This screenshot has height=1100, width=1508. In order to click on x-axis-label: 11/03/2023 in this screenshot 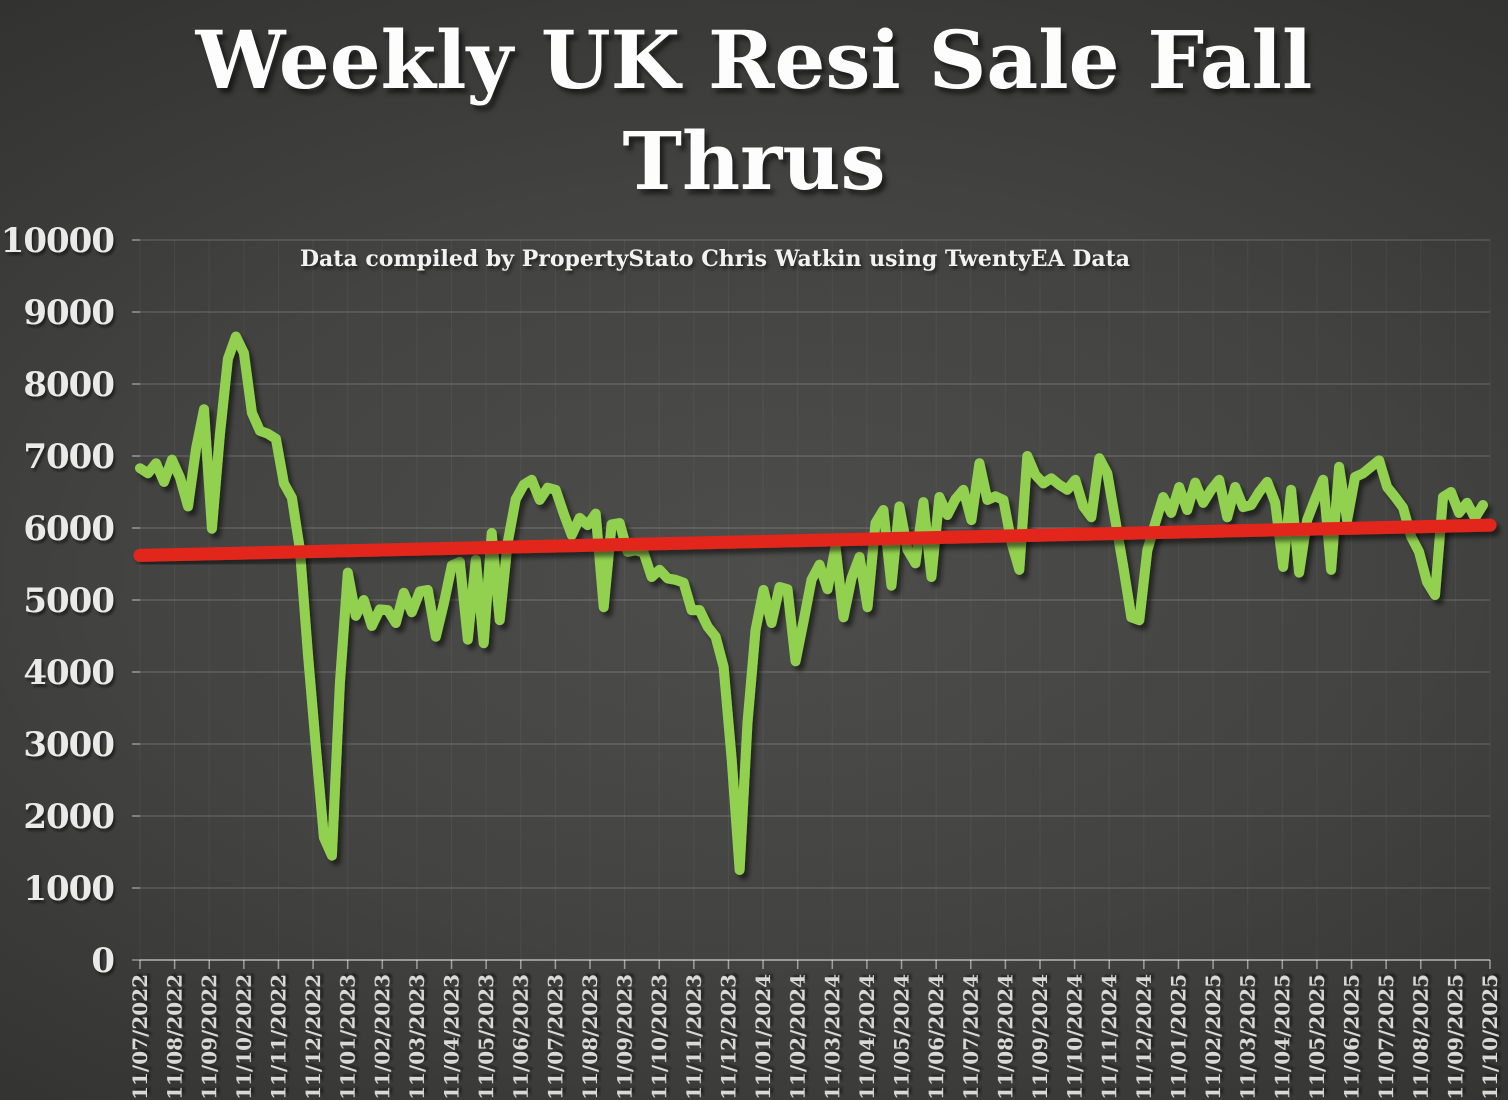, I will do `click(417, 1037)`.